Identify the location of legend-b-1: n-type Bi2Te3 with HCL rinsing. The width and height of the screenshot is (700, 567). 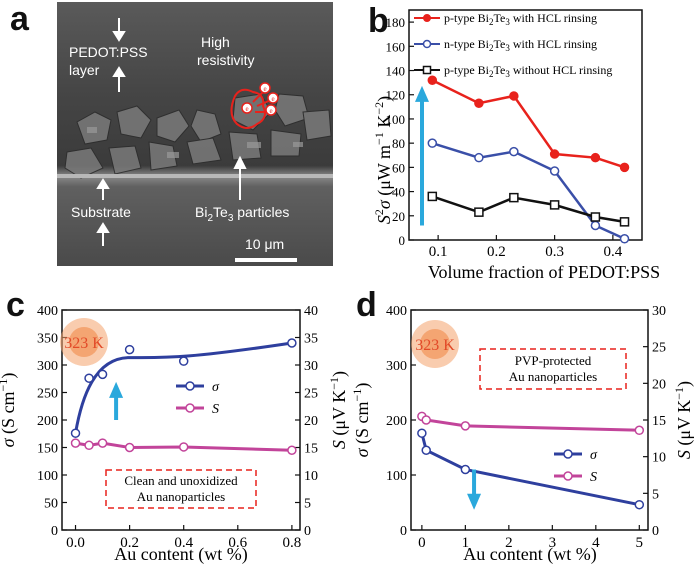
(520, 45).